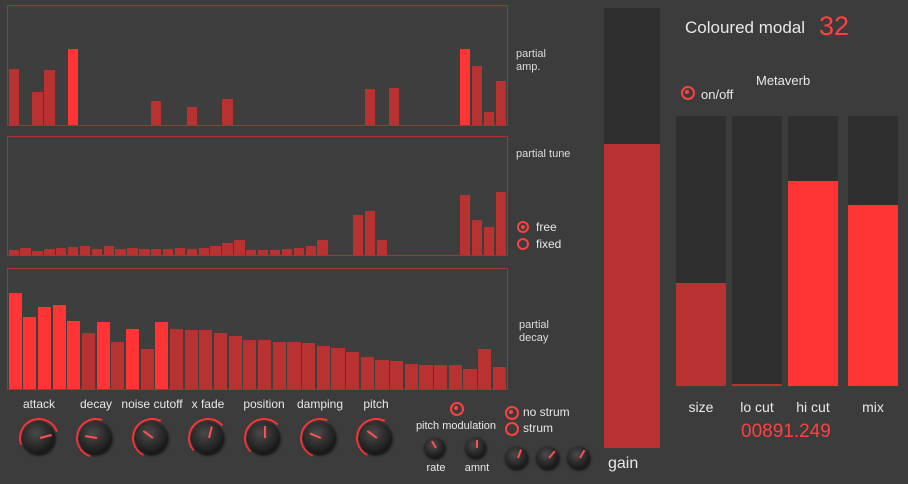  I want to click on lo-cut-slider, so click(757, 251).